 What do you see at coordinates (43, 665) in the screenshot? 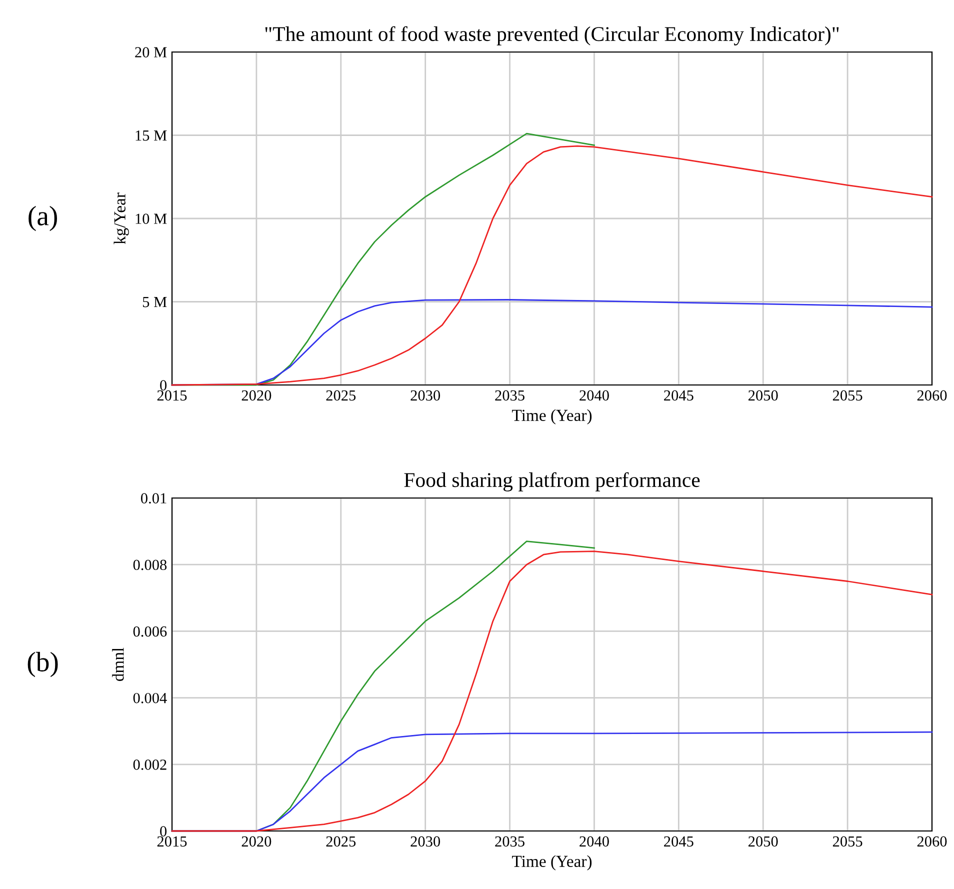
I see `text: (b)` at bounding box center [43, 665].